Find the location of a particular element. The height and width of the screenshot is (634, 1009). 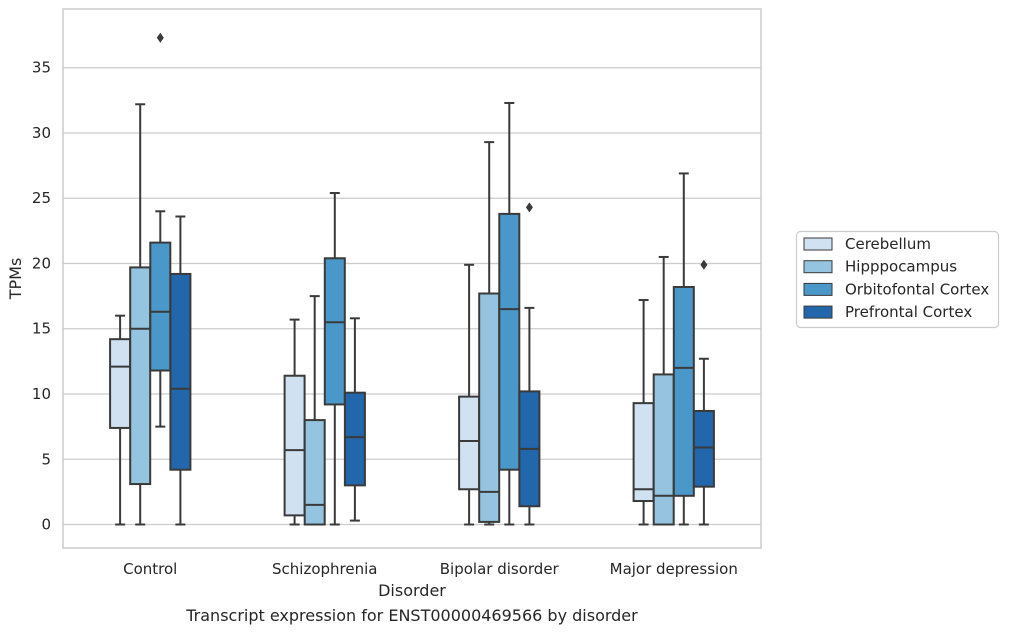

y-tick-label: 35 is located at coordinates (41, 68).